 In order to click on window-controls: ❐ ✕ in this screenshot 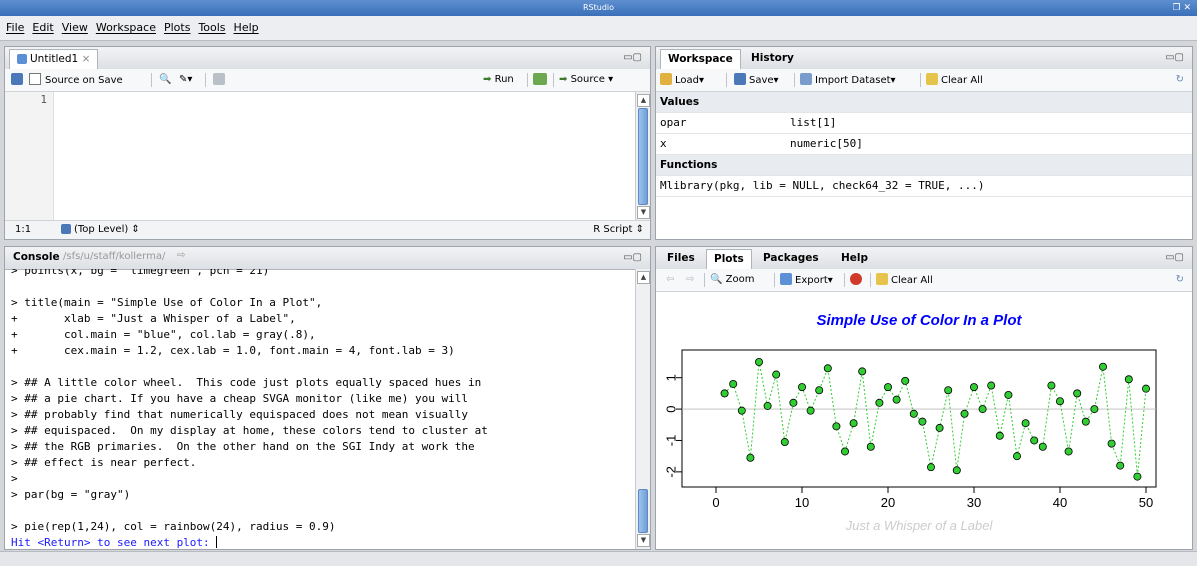, I will do `click(1181, 8)`.